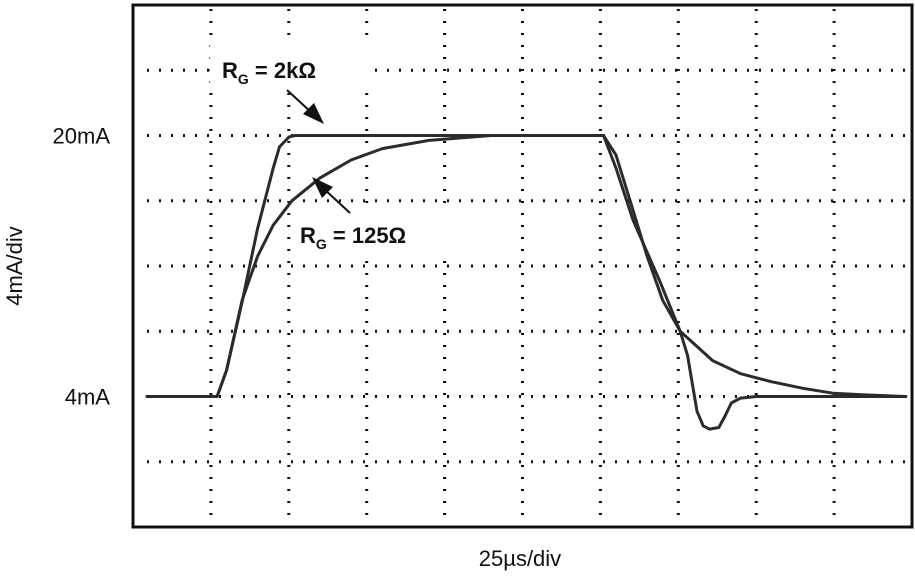 This screenshot has height=584, width=915. What do you see at coordinates (520, 558) in the screenshot?
I see `x-axis-label: 25µs/div` at bounding box center [520, 558].